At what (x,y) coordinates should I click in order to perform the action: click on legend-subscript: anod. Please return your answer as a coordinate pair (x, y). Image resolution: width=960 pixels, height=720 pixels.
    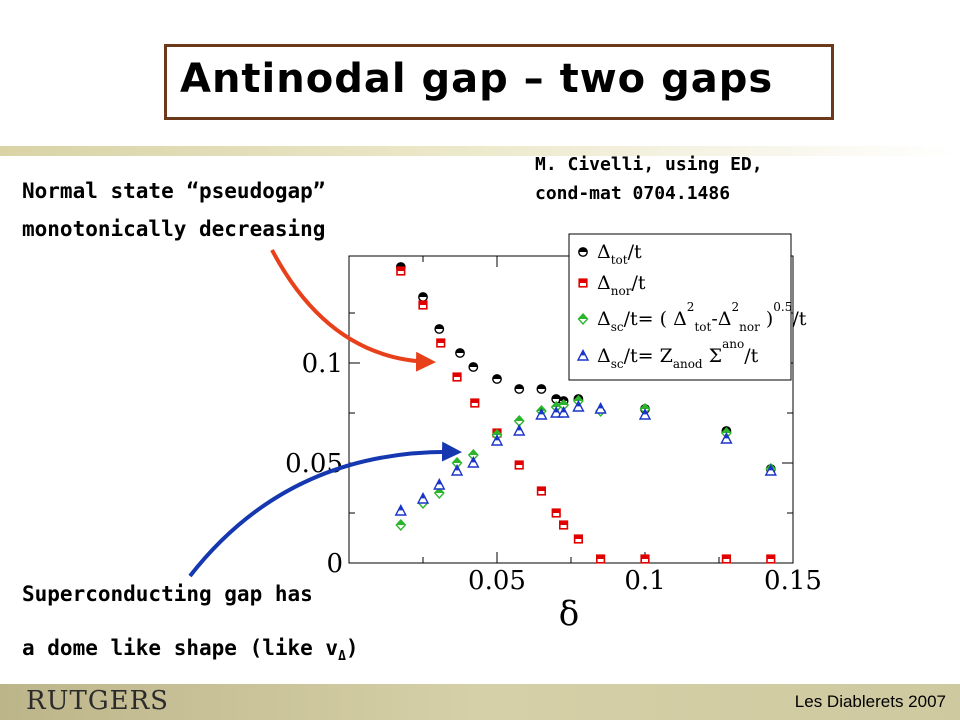
    Looking at the image, I should click on (688, 364).